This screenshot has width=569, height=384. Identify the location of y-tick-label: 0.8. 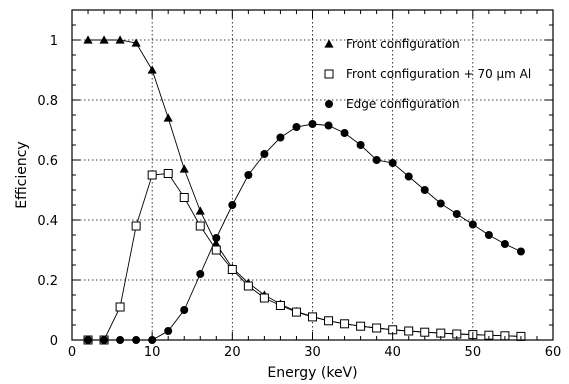
(47, 101).